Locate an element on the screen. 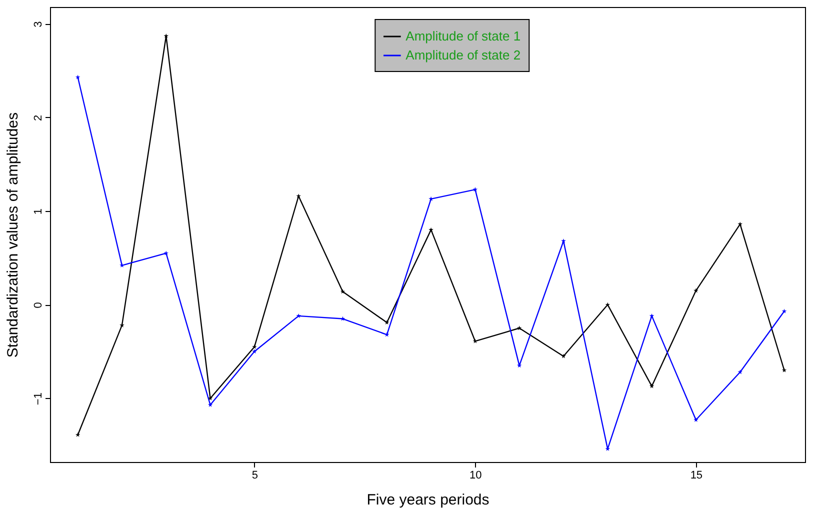  x-tick-label: 15 is located at coordinates (696, 476).